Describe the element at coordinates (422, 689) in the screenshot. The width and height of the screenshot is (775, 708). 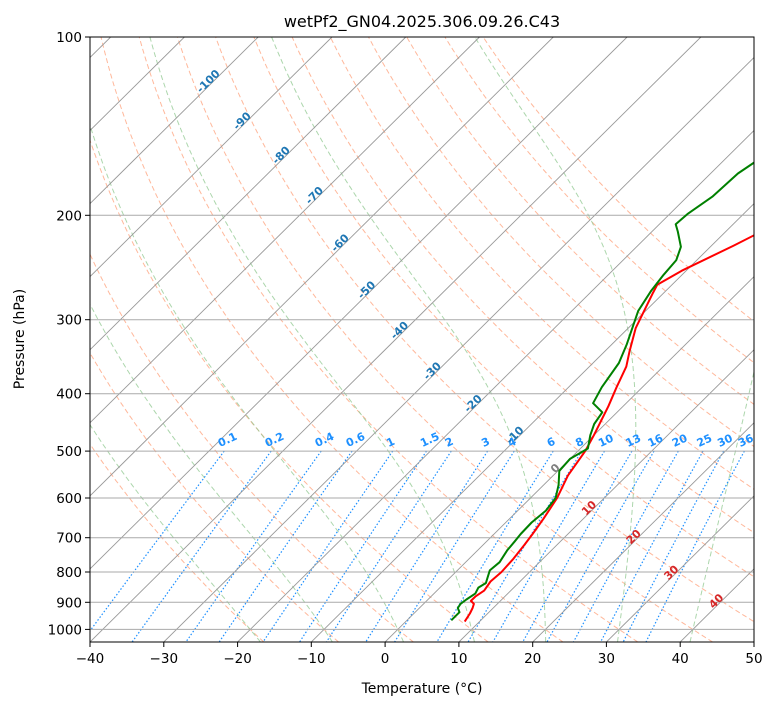
I see `x-axis-label: Temperature (°C)` at that location.